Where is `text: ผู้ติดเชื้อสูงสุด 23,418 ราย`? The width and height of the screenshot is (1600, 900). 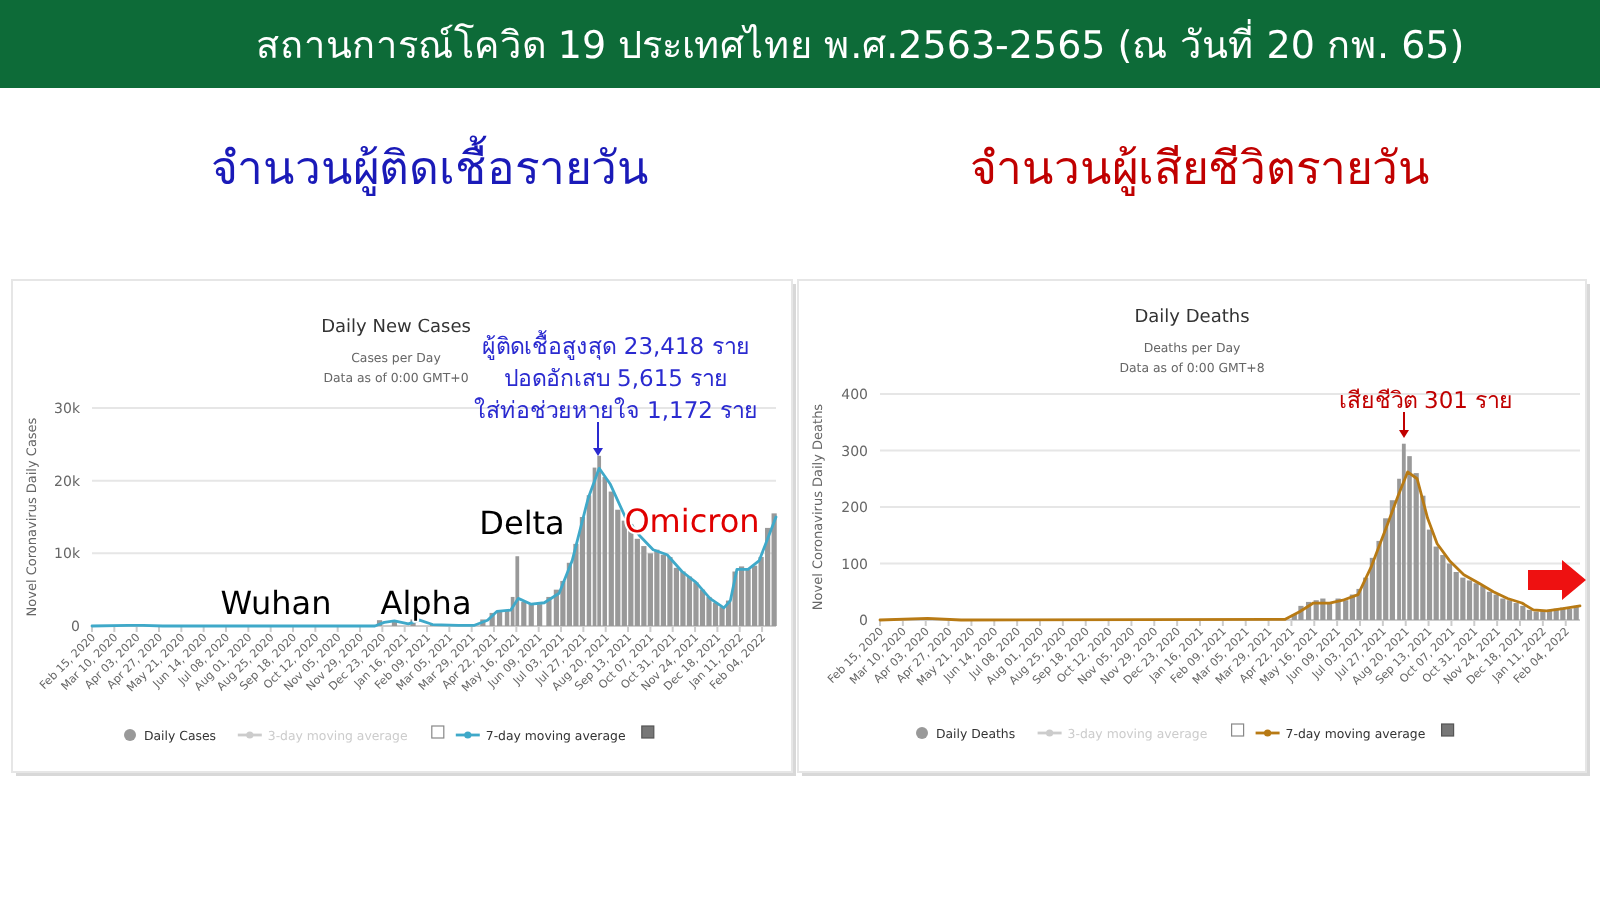
text: ผู้ติดเชื้อสูงสุด 23,418 ราย is located at coordinates (616, 345).